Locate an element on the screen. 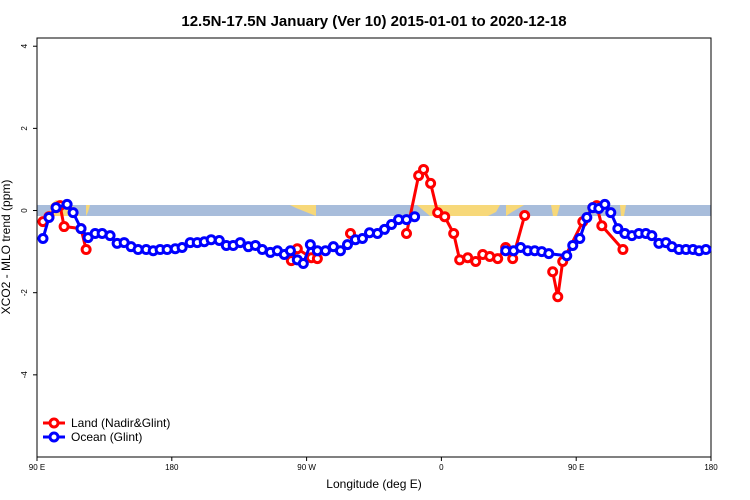 This screenshot has height=500, width=750. x-tick-label: 0 is located at coordinates (441, 467).